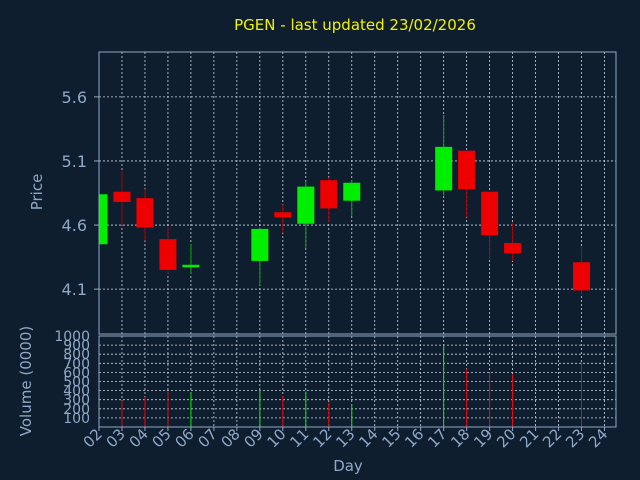  What do you see at coordinates (355, 25) in the screenshot?
I see `chart-title: PGEN - last updated 23/02/2026` at bounding box center [355, 25].